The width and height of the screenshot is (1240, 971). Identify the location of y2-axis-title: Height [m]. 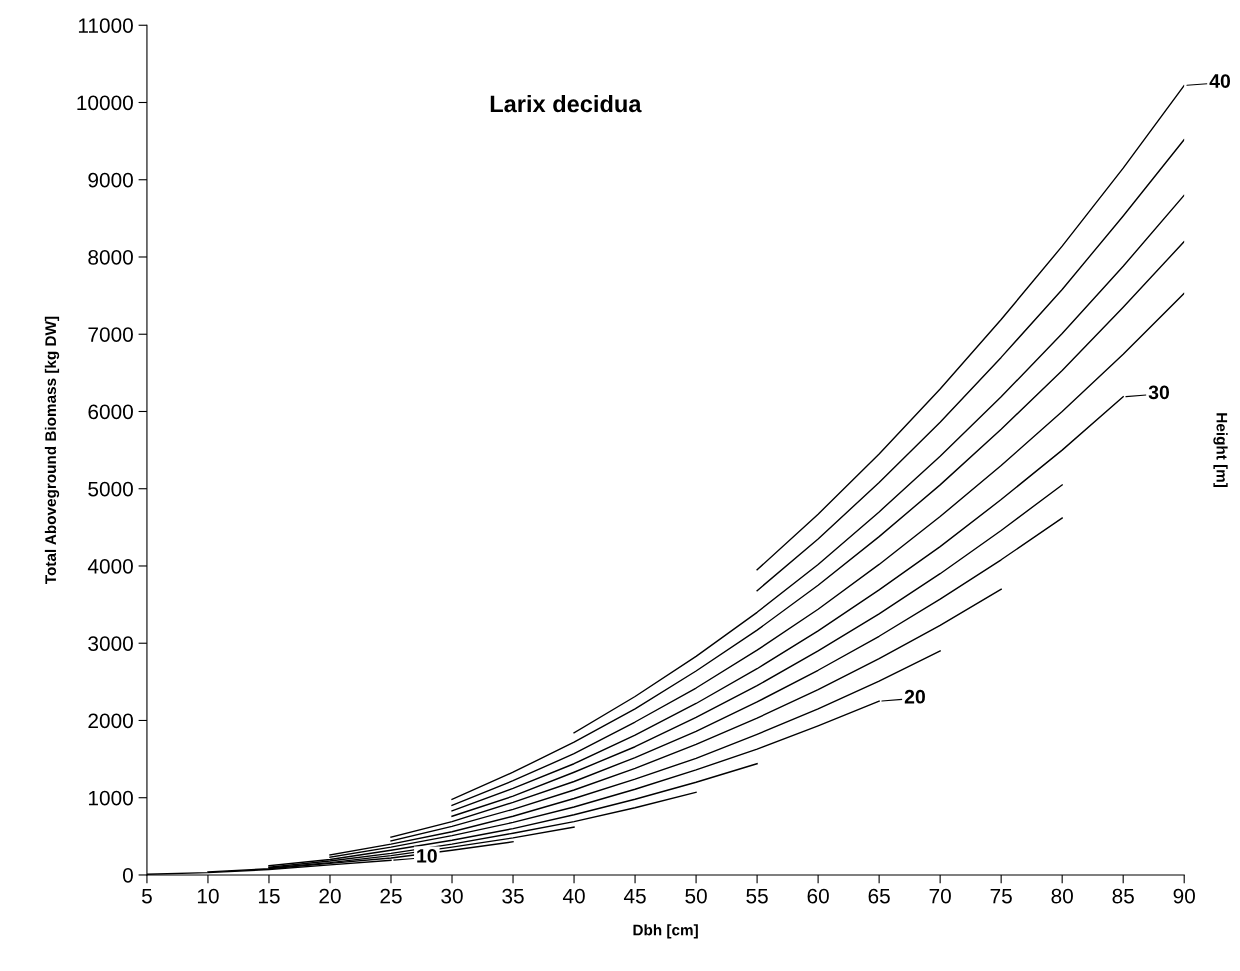
(1220, 450).